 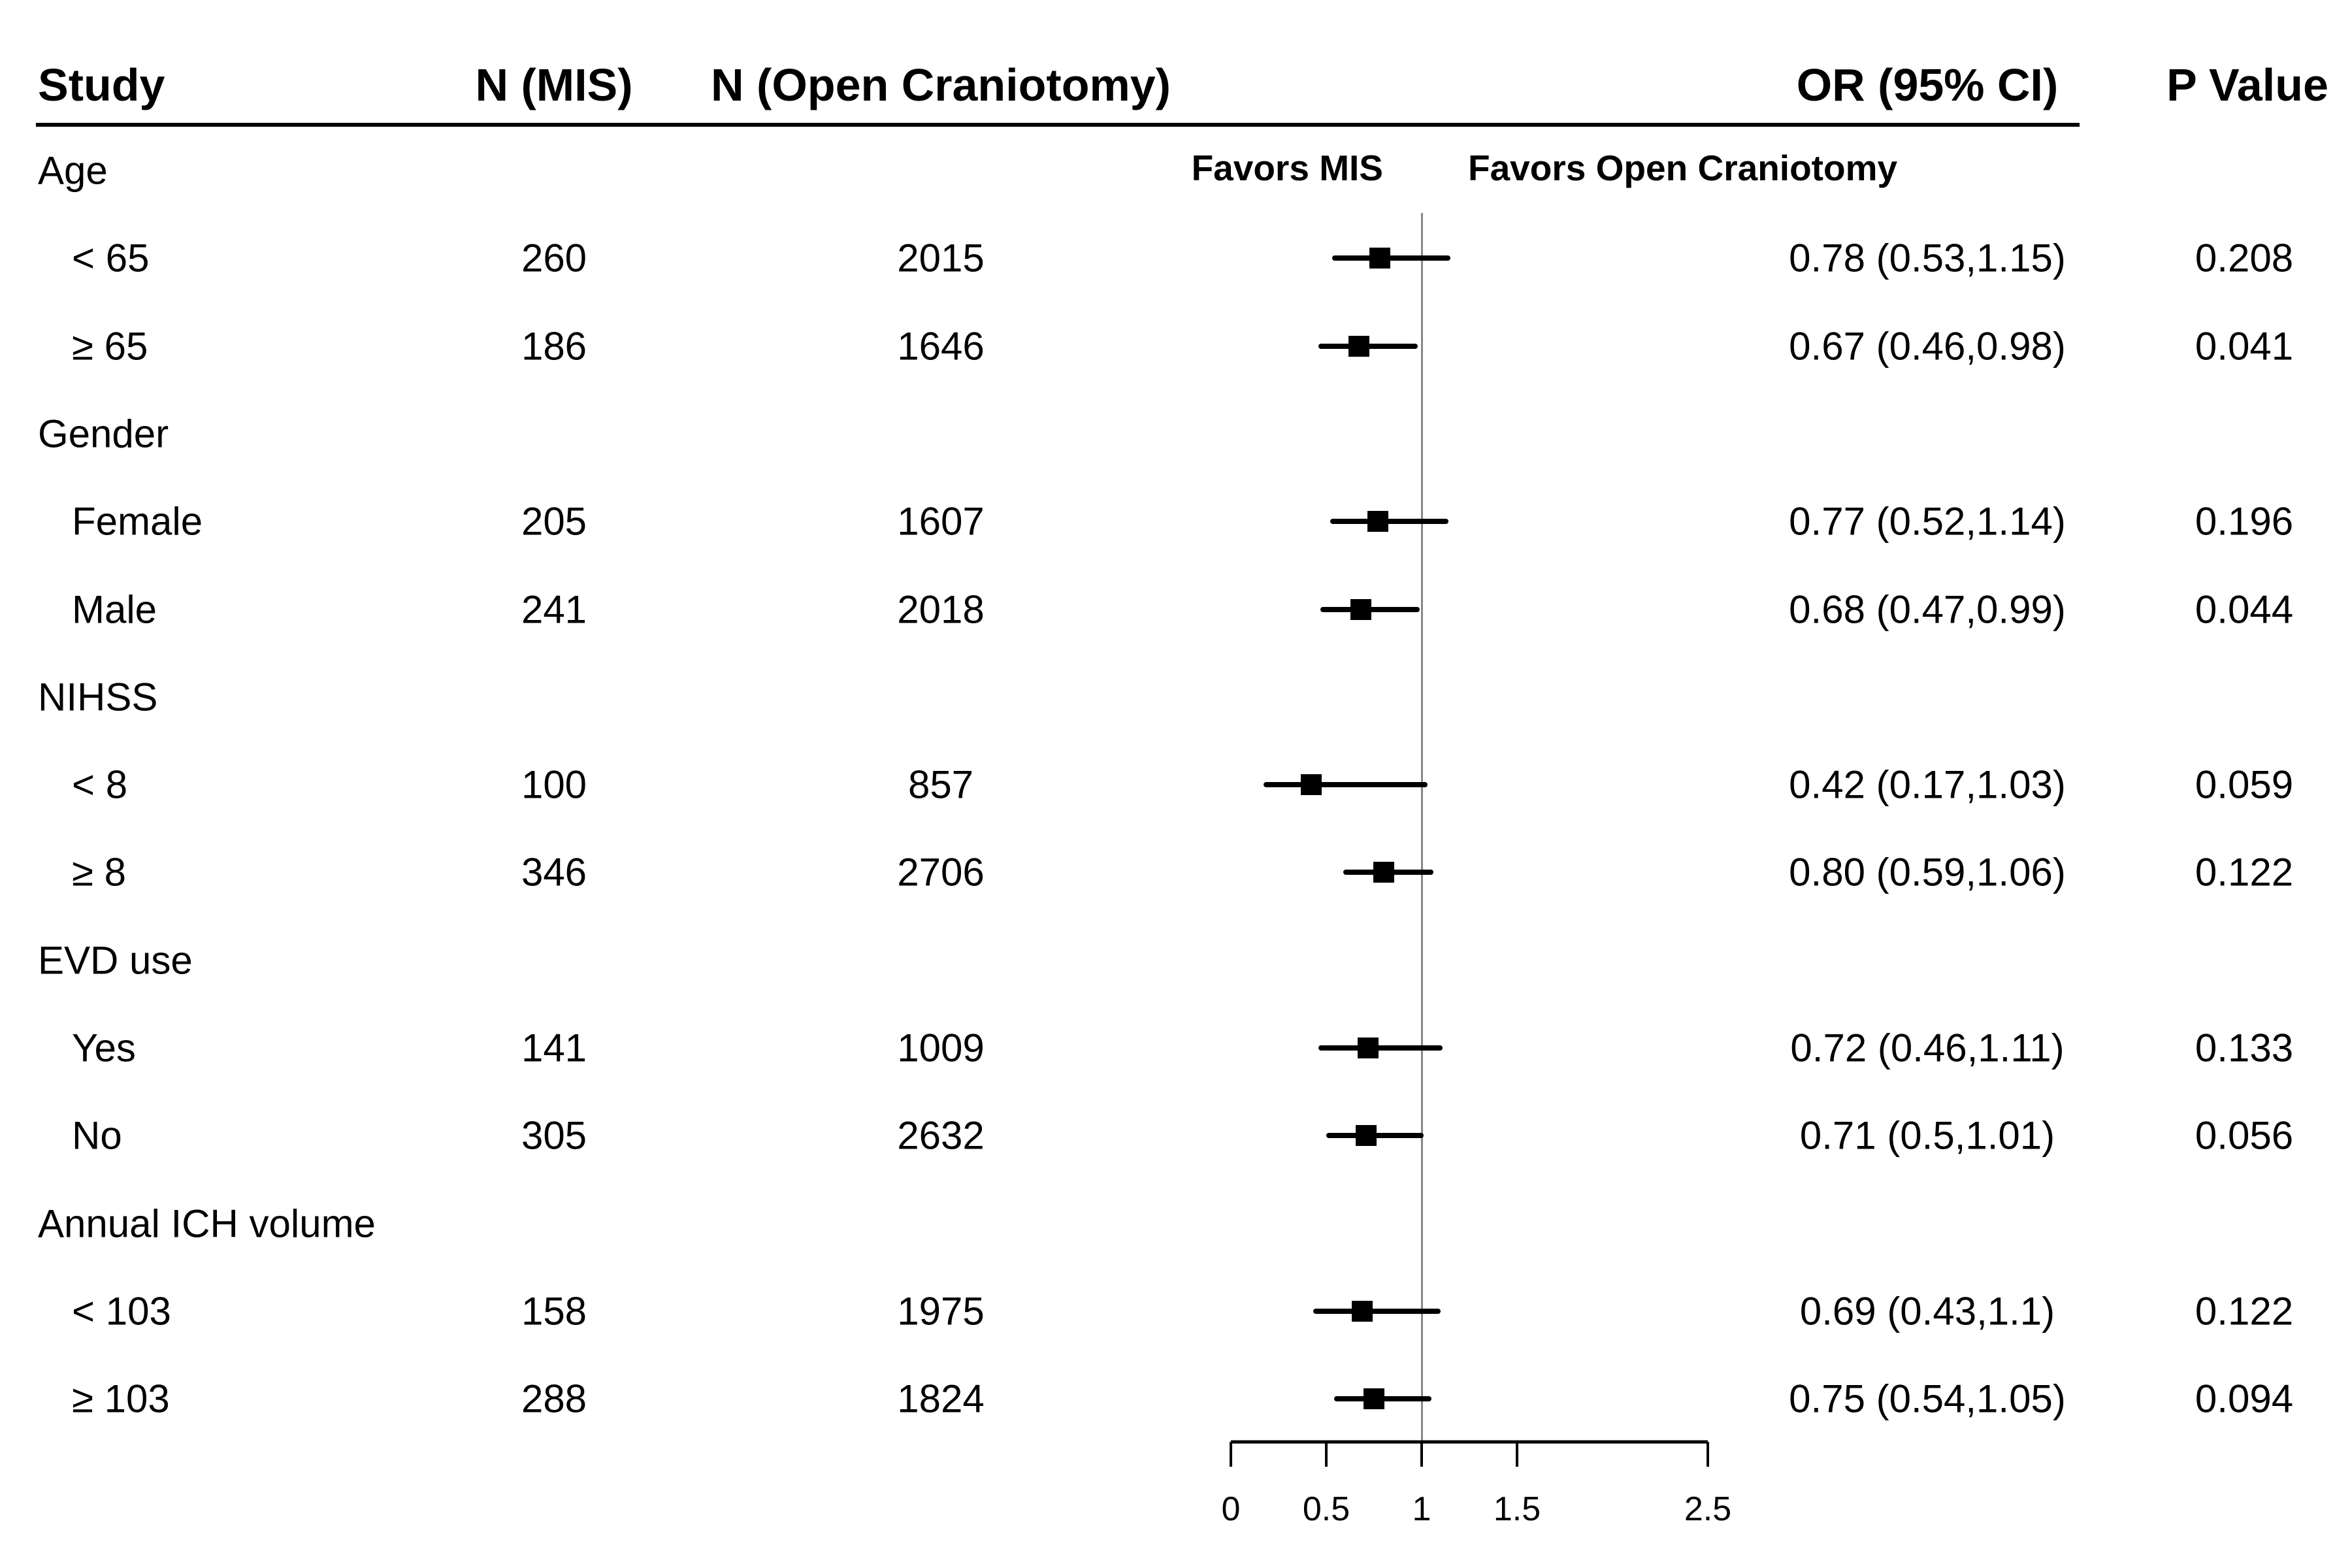 What do you see at coordinates (941, 258) in the screenshot?
I see `n-open-value: 2015` at bounding box center [941, 258].